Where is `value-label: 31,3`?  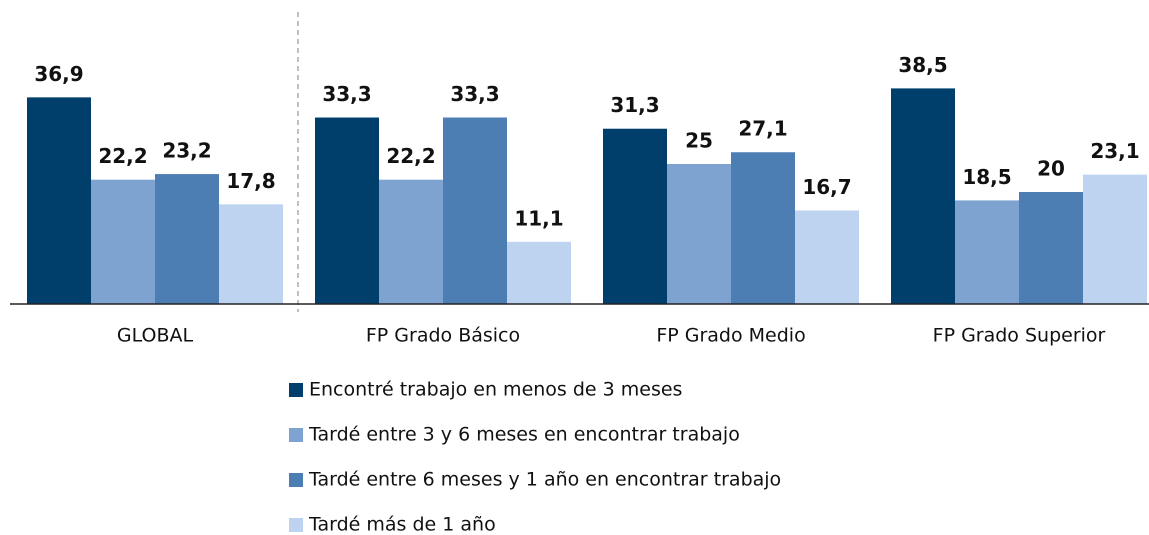 value-label: 31,3 is located at coordinates (634, 105).